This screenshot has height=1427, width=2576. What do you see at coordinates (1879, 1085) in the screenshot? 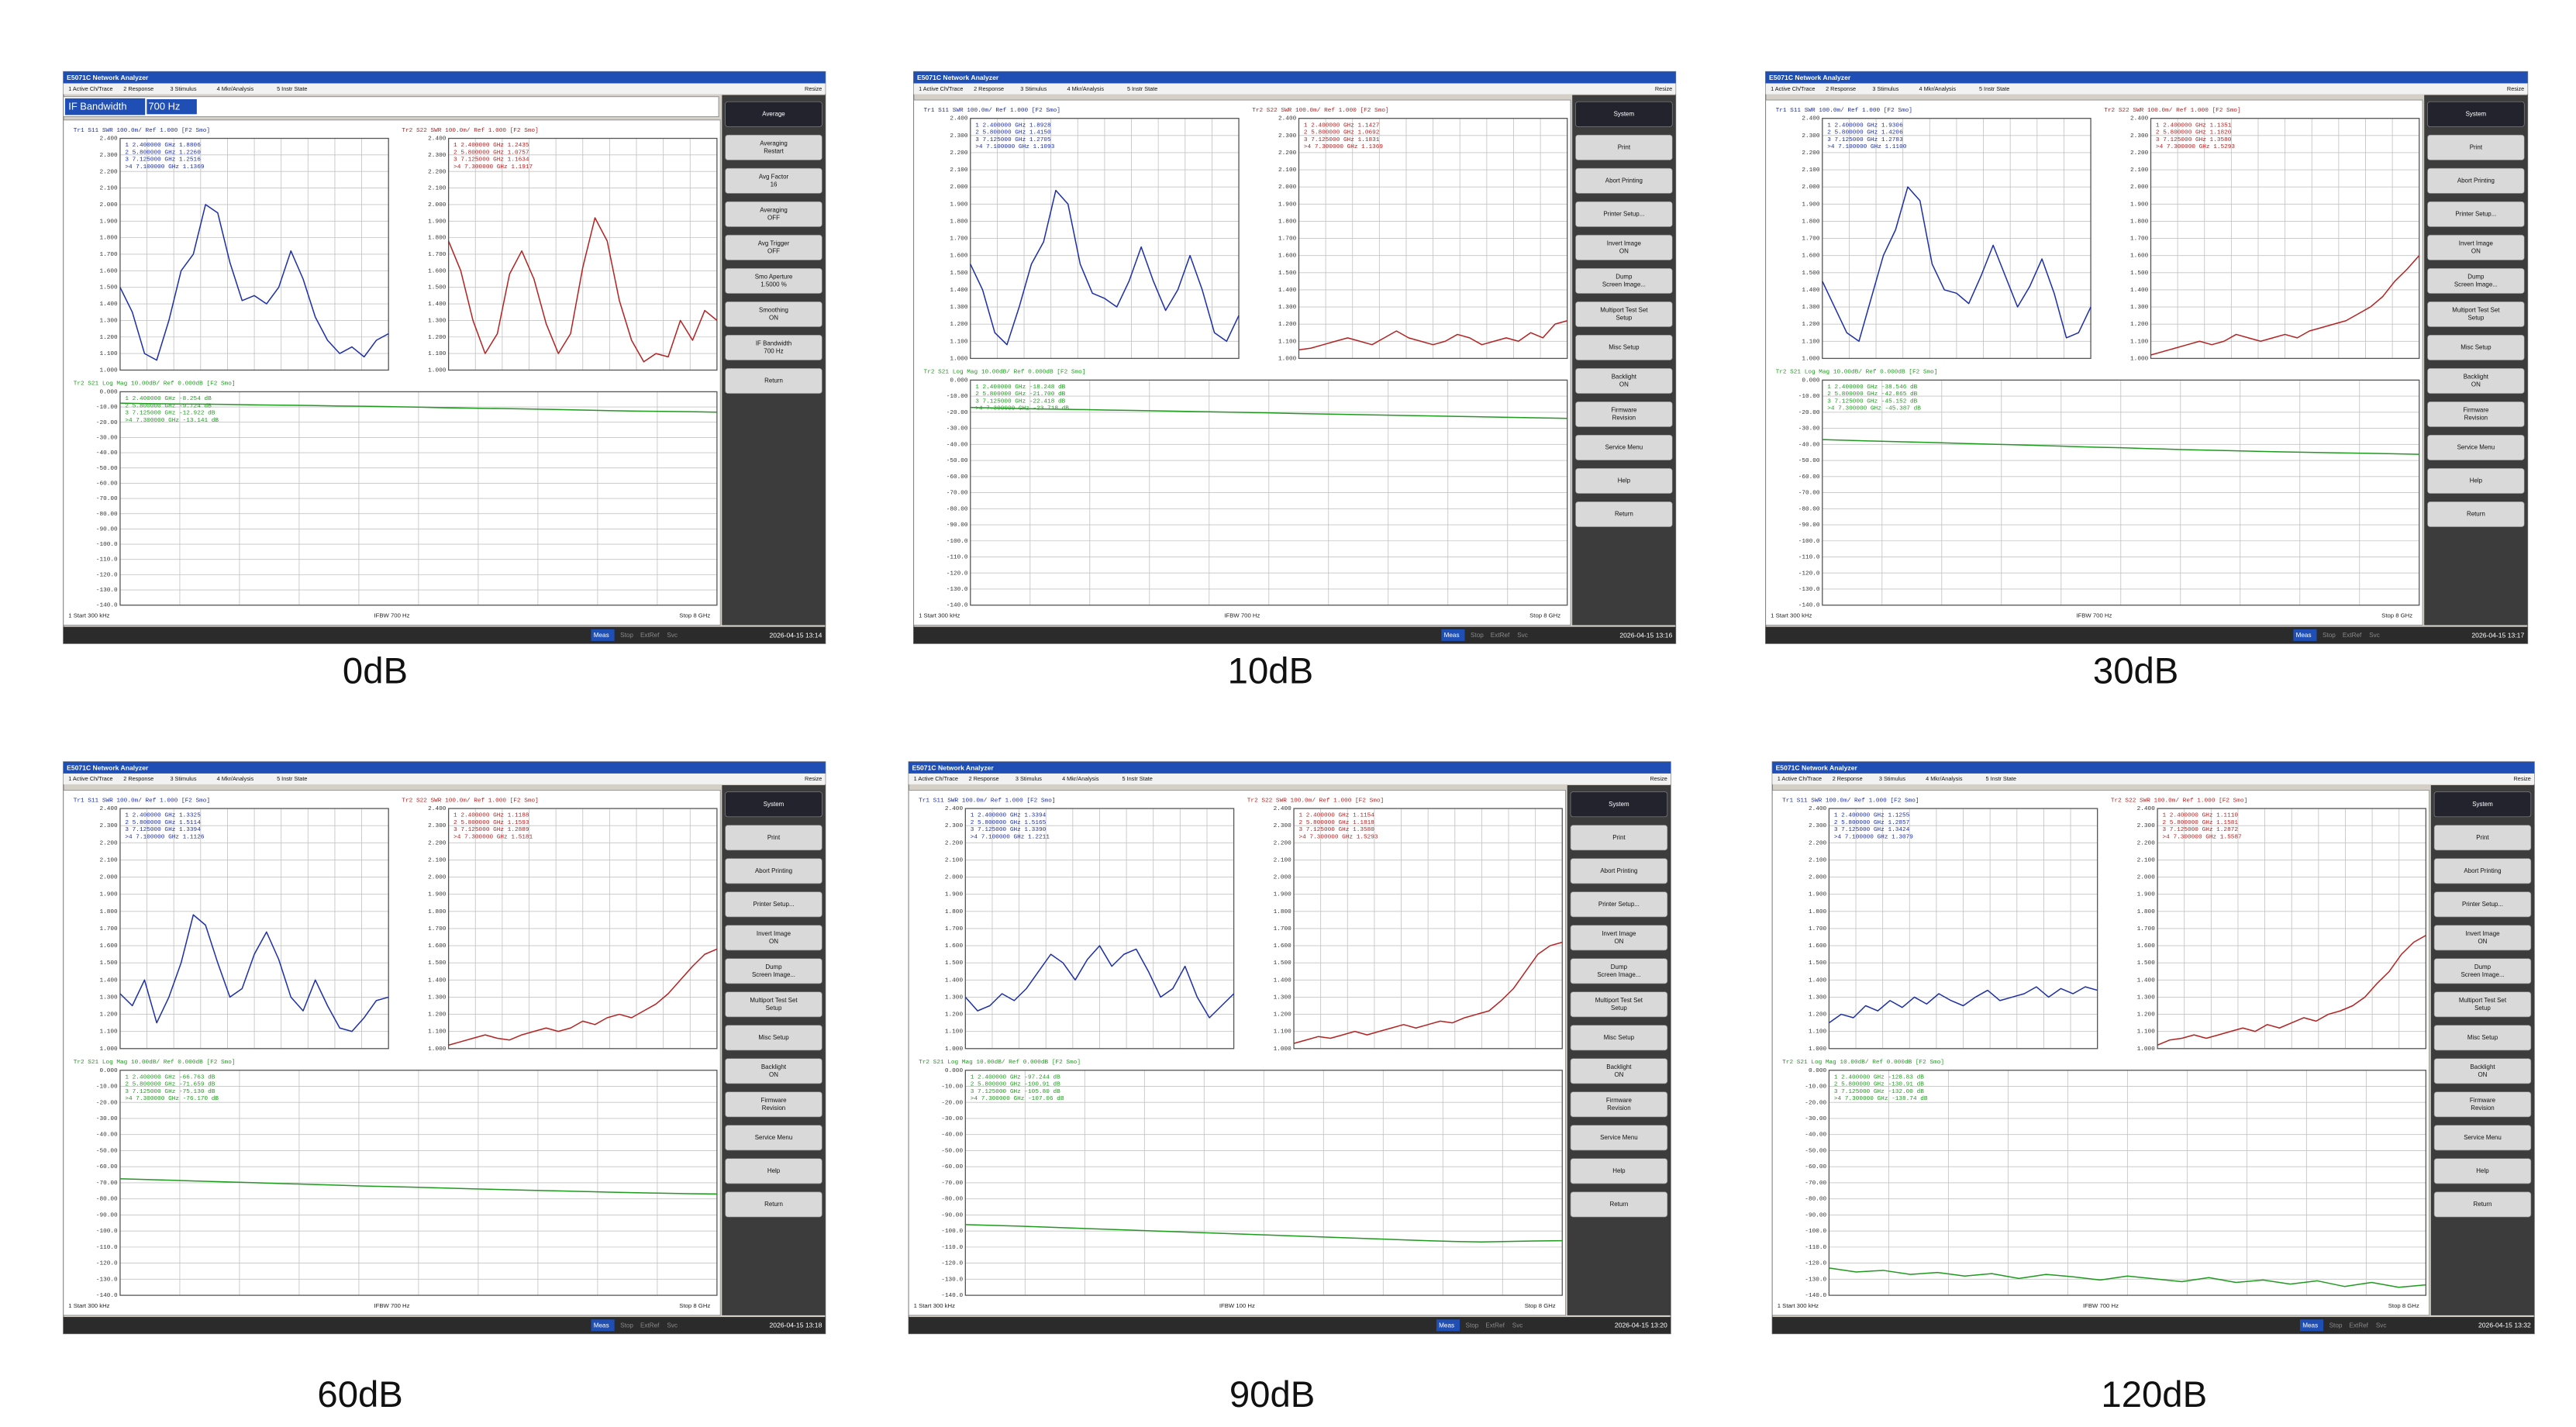
I see `marker-readout: 2 5.800000 GHz -130.91 dB` at bounding box center [1879, 1085].